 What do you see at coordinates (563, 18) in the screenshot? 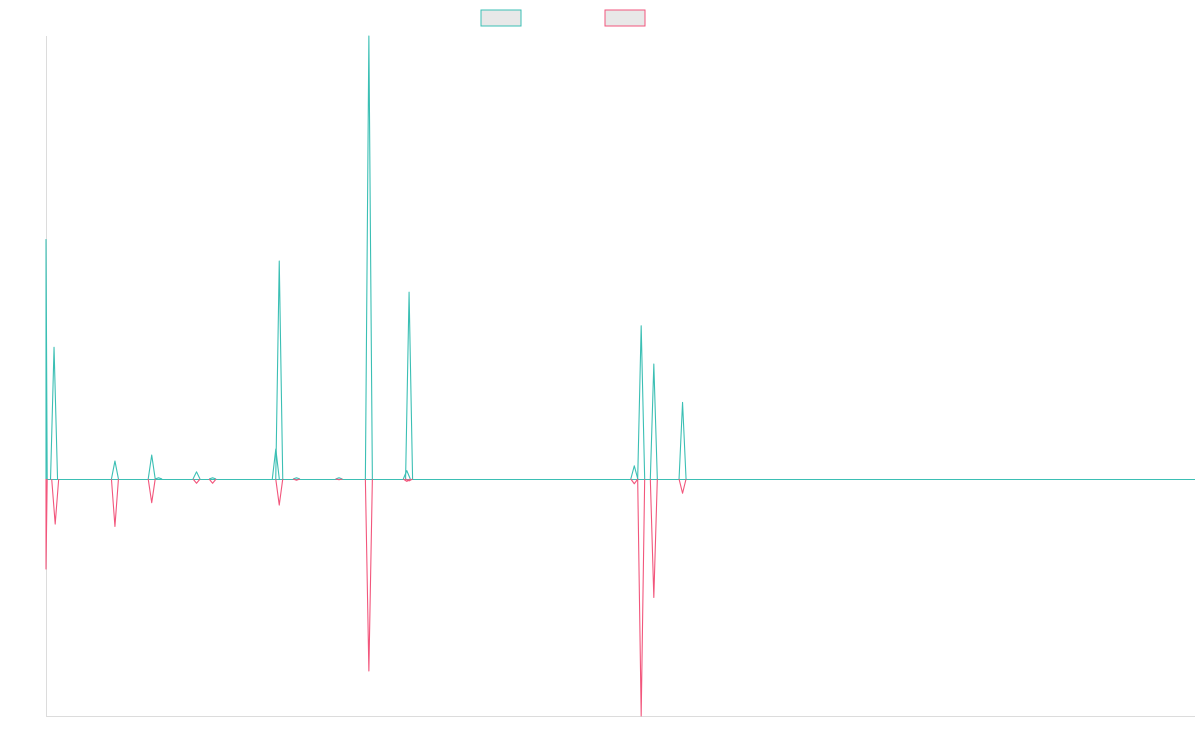
I see `legend` at bounding box center [563, 18].